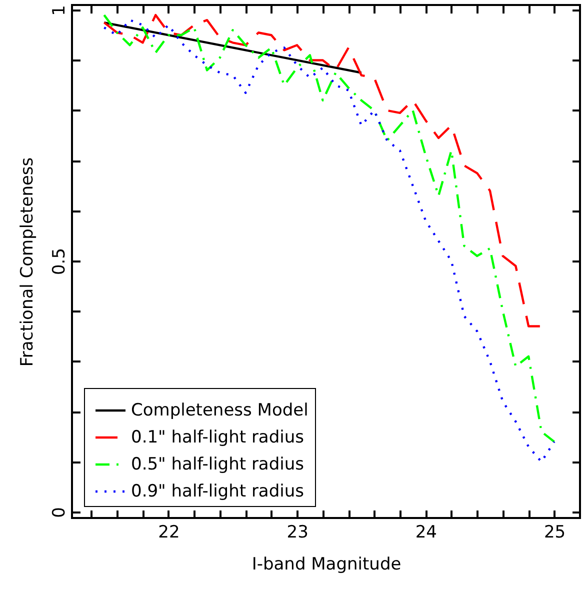  Describe the element at coordinates (28, 262) in the screenshot. I see `y-axis-title: Fractional Completeness` at that location.